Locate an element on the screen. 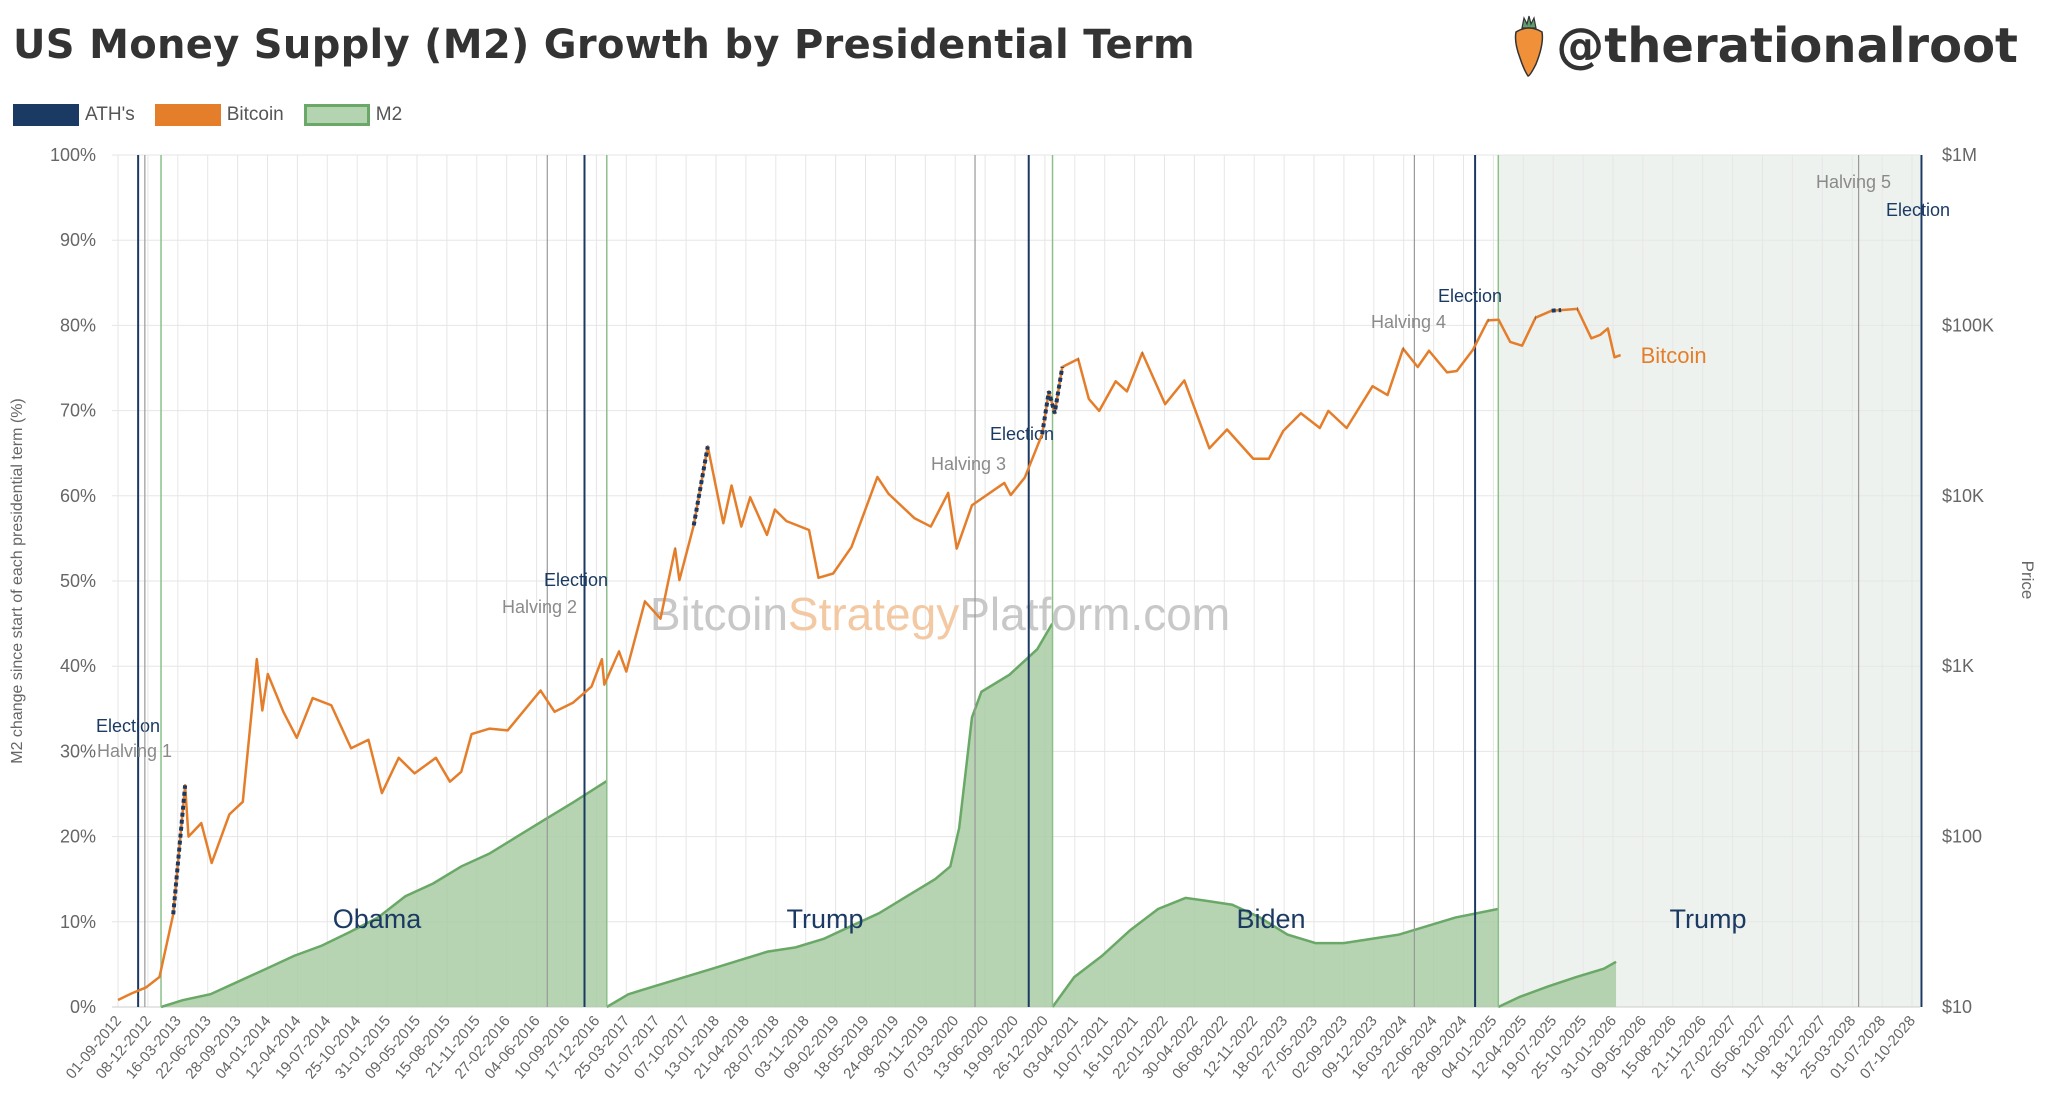 This screenshot has width=2048, height=1108. y2-tick-label: $10K is located at coordinates (1963, 496).